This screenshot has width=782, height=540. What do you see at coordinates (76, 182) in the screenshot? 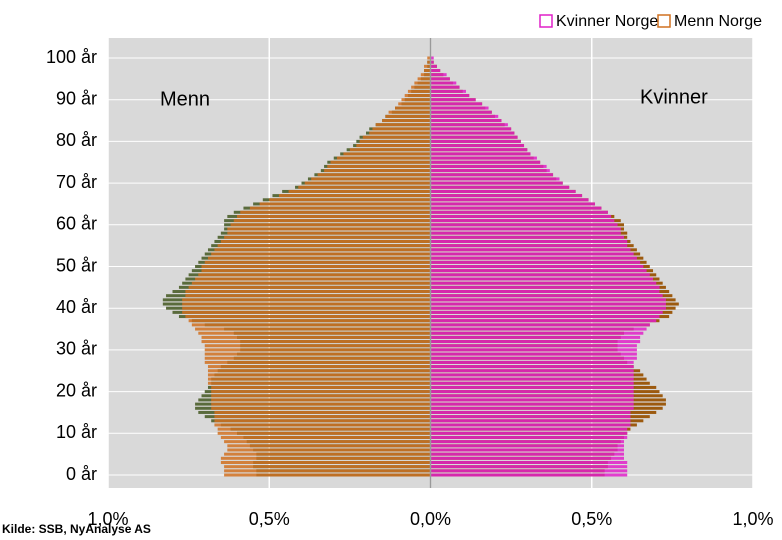
I see `y-tick-label: 70 år` at bounding box center [76, 182].